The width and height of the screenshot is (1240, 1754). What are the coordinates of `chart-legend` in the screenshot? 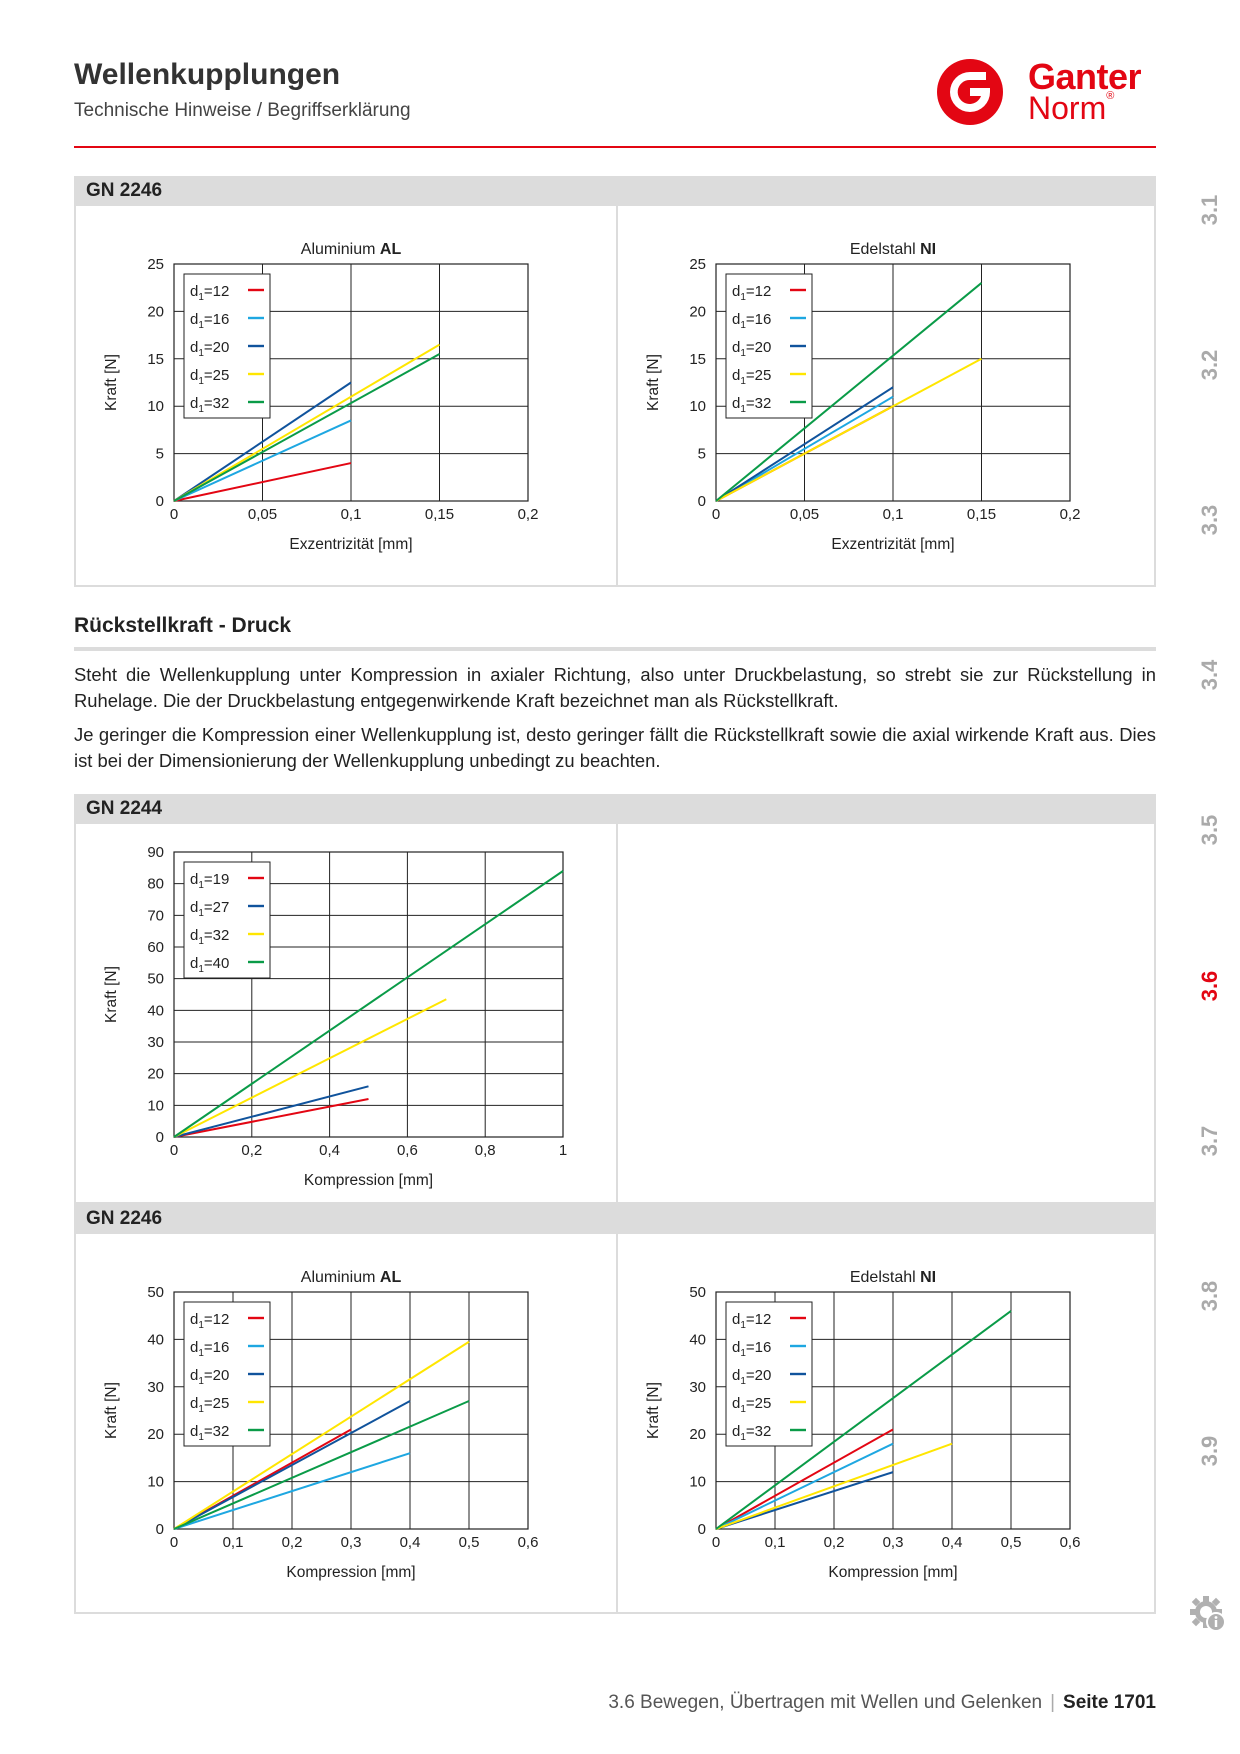 It's located at (227, 920).